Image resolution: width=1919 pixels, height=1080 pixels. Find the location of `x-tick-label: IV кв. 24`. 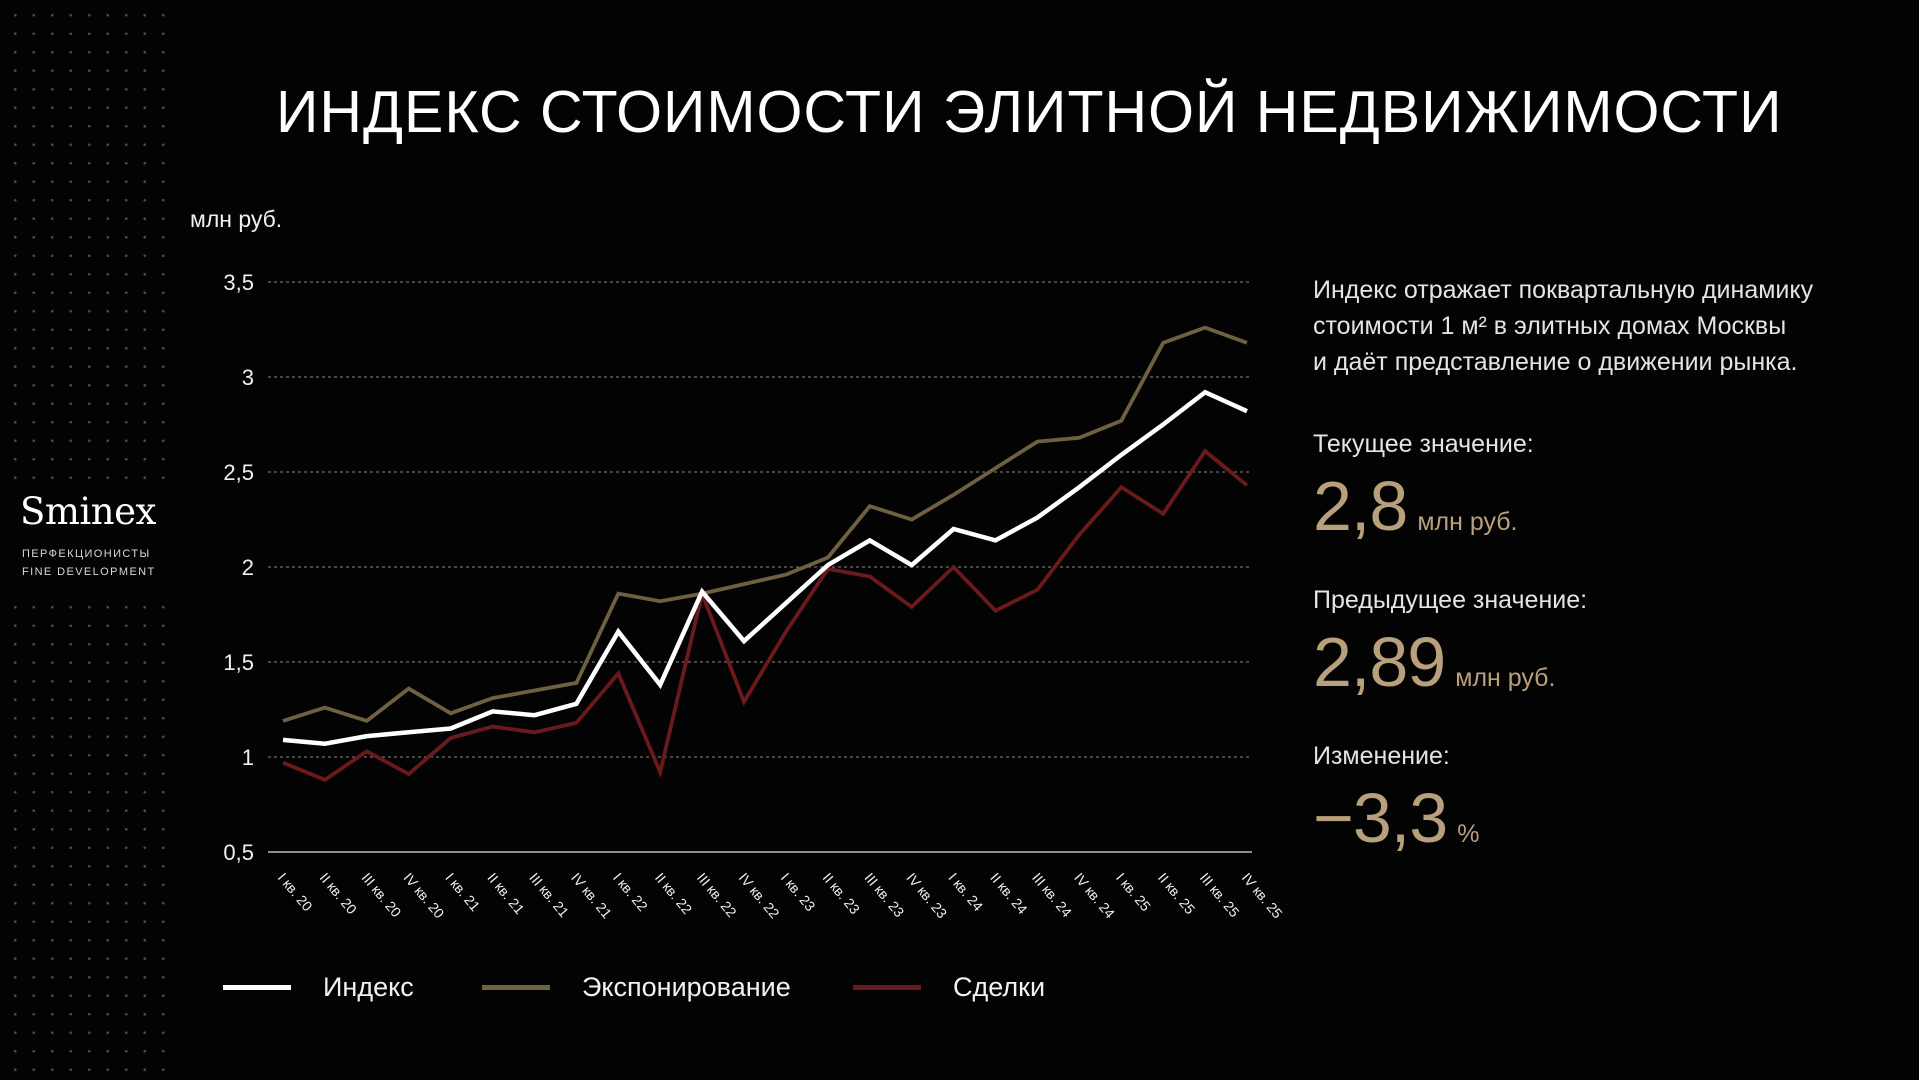

x-tick-label: IV кв. 24 is located at coordinates (1094, 896).